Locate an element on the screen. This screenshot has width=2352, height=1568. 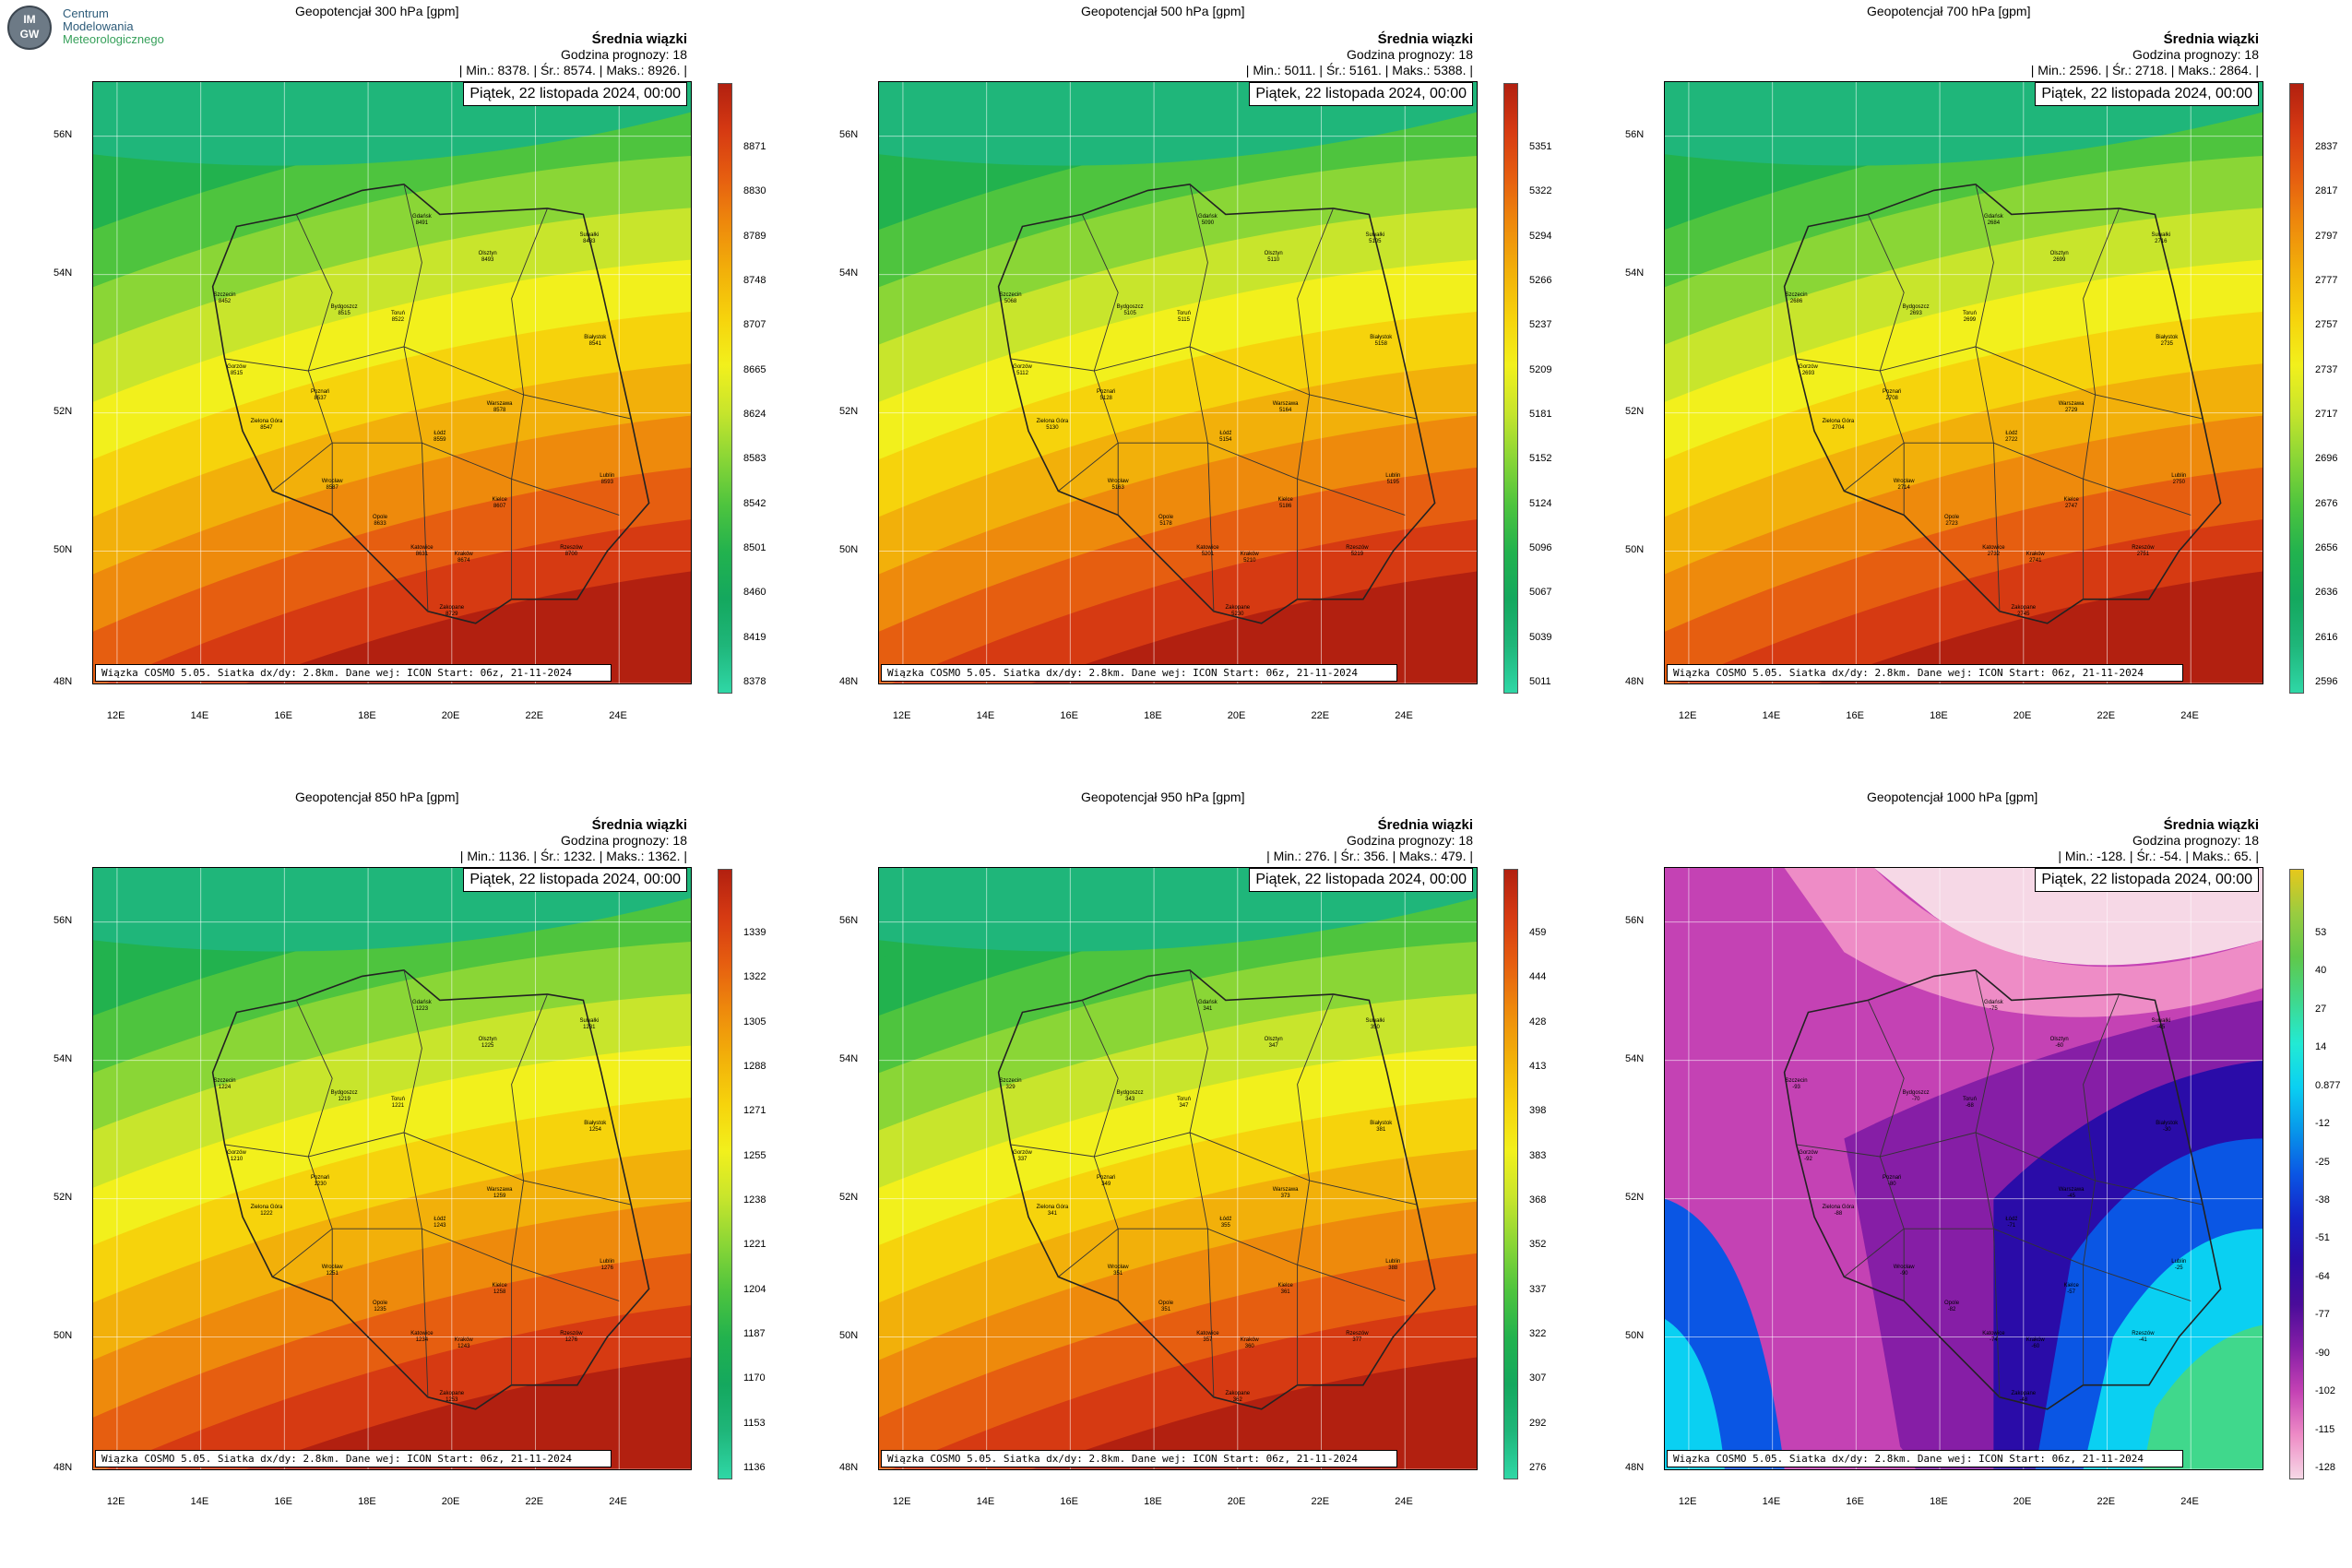
city-value: 349 is located at coordinates (1106, 1184).